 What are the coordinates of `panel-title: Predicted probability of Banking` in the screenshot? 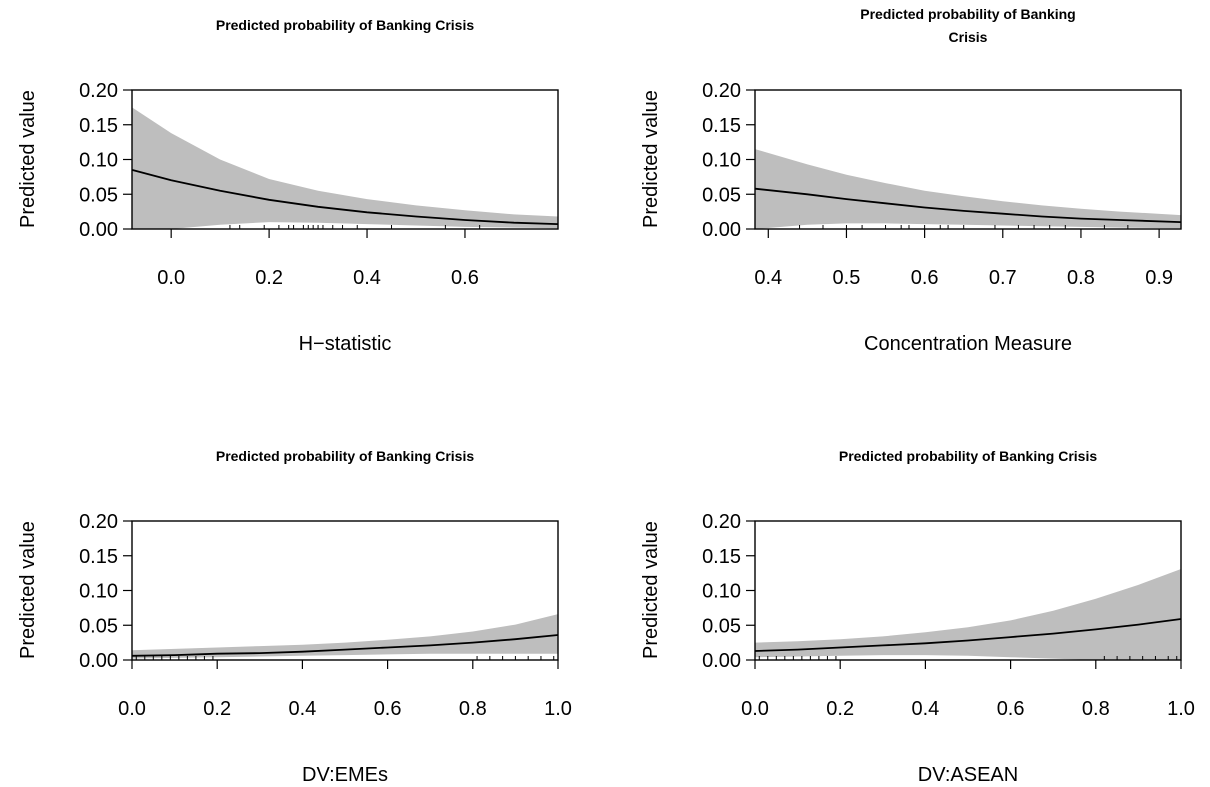 It's located at (967, 14).